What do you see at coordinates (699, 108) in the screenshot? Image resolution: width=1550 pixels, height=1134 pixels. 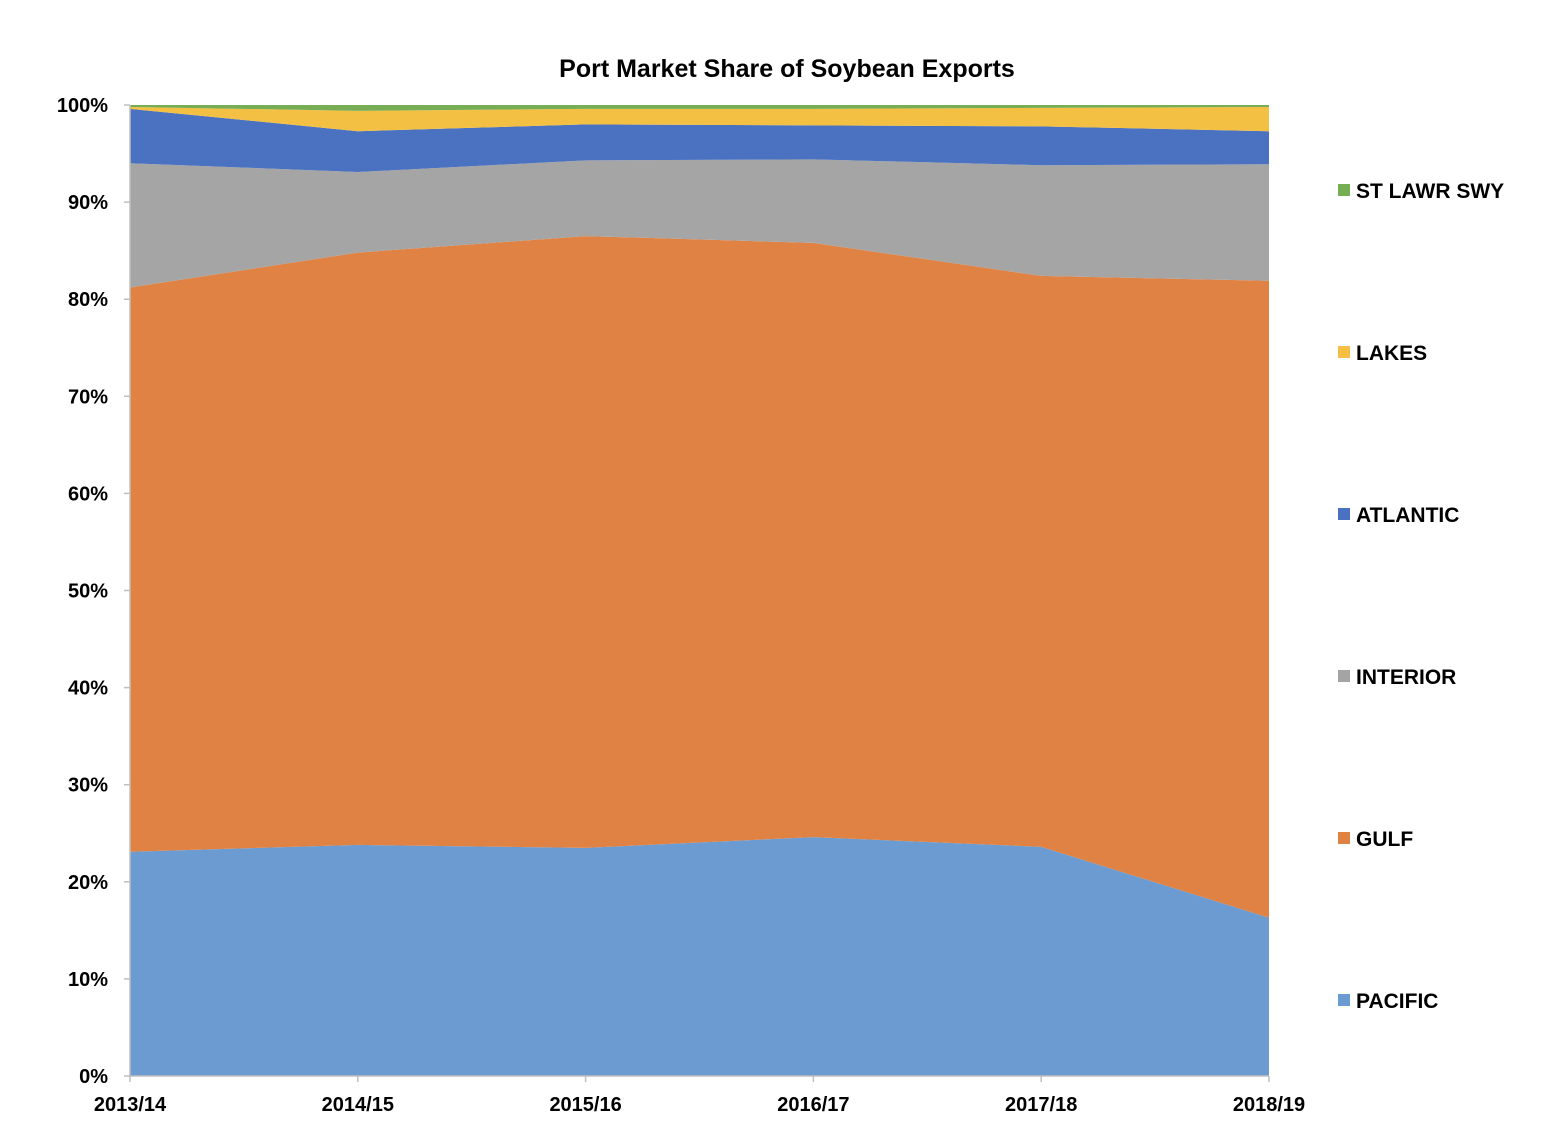 I see `area-series-st-lawr-swy` at bounding box center [699, 108].